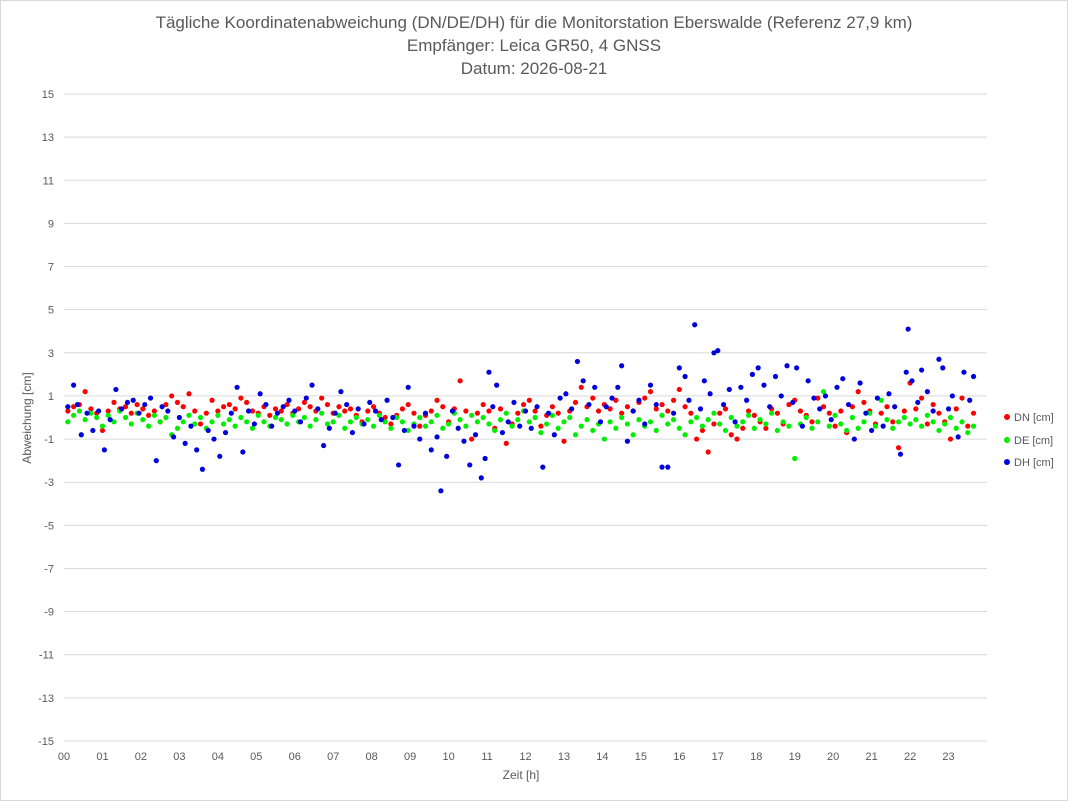 The width and height of the screenshot is (1068, 801). What do you see at coordinates (64, 757) in the screenshot?
I see `x-tick-label: 00` at bounding box center [64, 757].